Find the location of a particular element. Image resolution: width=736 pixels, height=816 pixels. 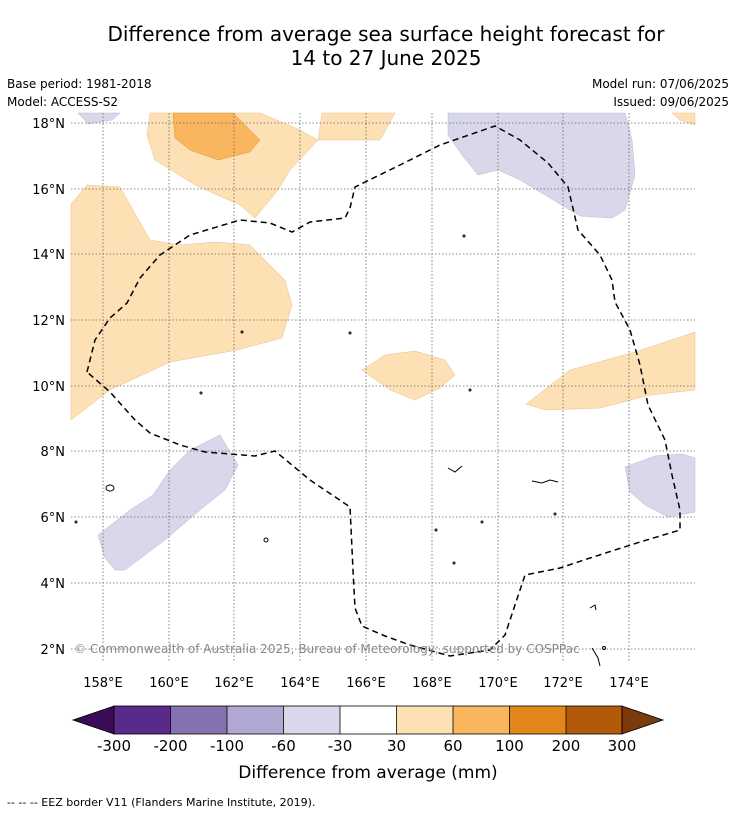

negative-anomaly-east is located at coordinates (660, 485).